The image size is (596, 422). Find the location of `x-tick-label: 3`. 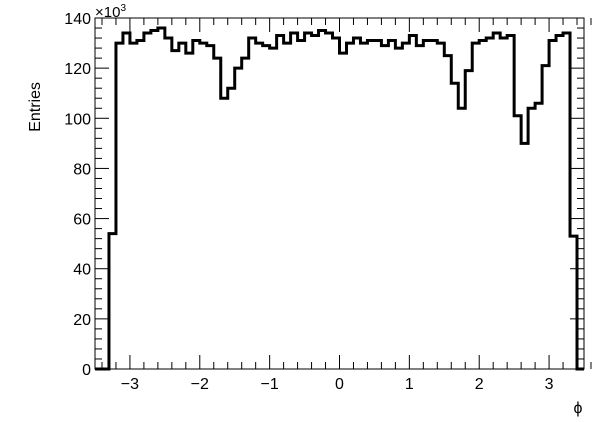

x-tick-label: 3 is located at coordinates (549, 384).